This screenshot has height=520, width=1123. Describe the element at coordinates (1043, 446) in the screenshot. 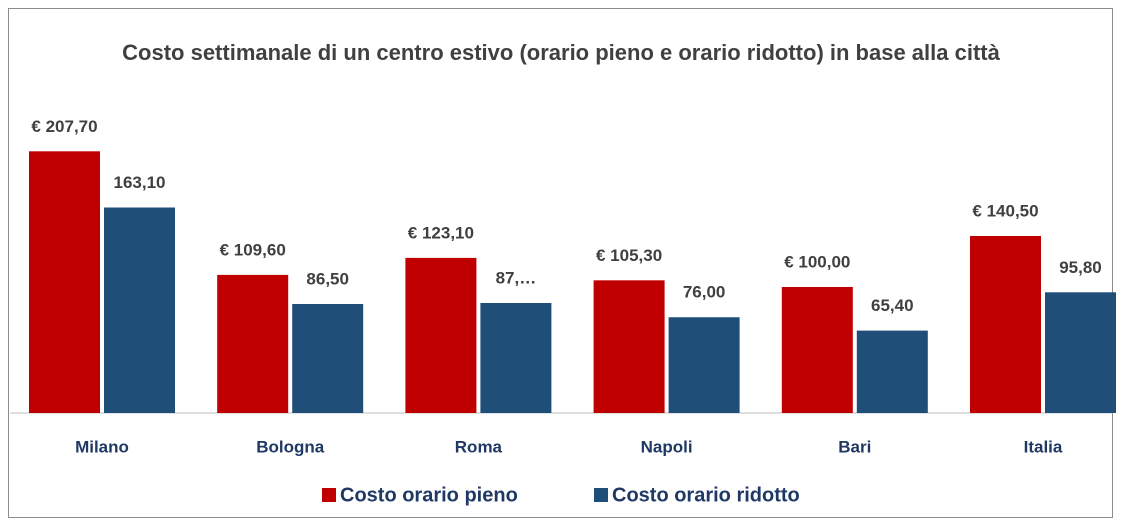

I see `x-tick-label: Italia` at that location.